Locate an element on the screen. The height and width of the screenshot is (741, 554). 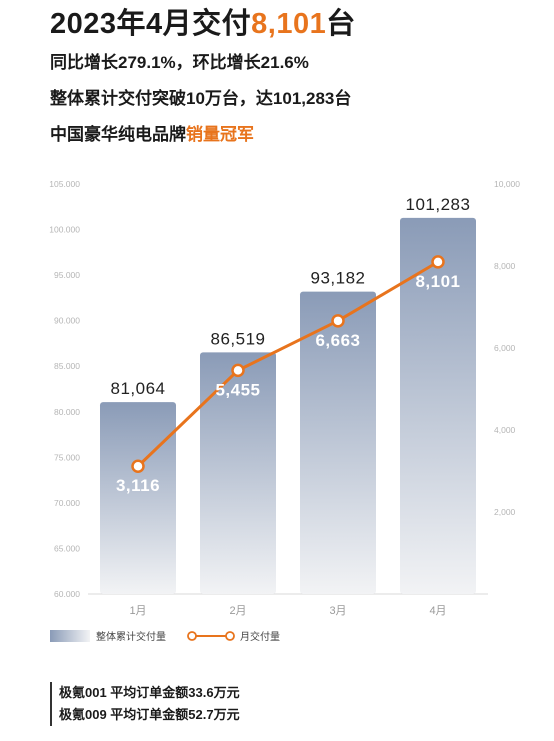
y-left-tick-label: 80.000 is located at coordinates (67, 412).